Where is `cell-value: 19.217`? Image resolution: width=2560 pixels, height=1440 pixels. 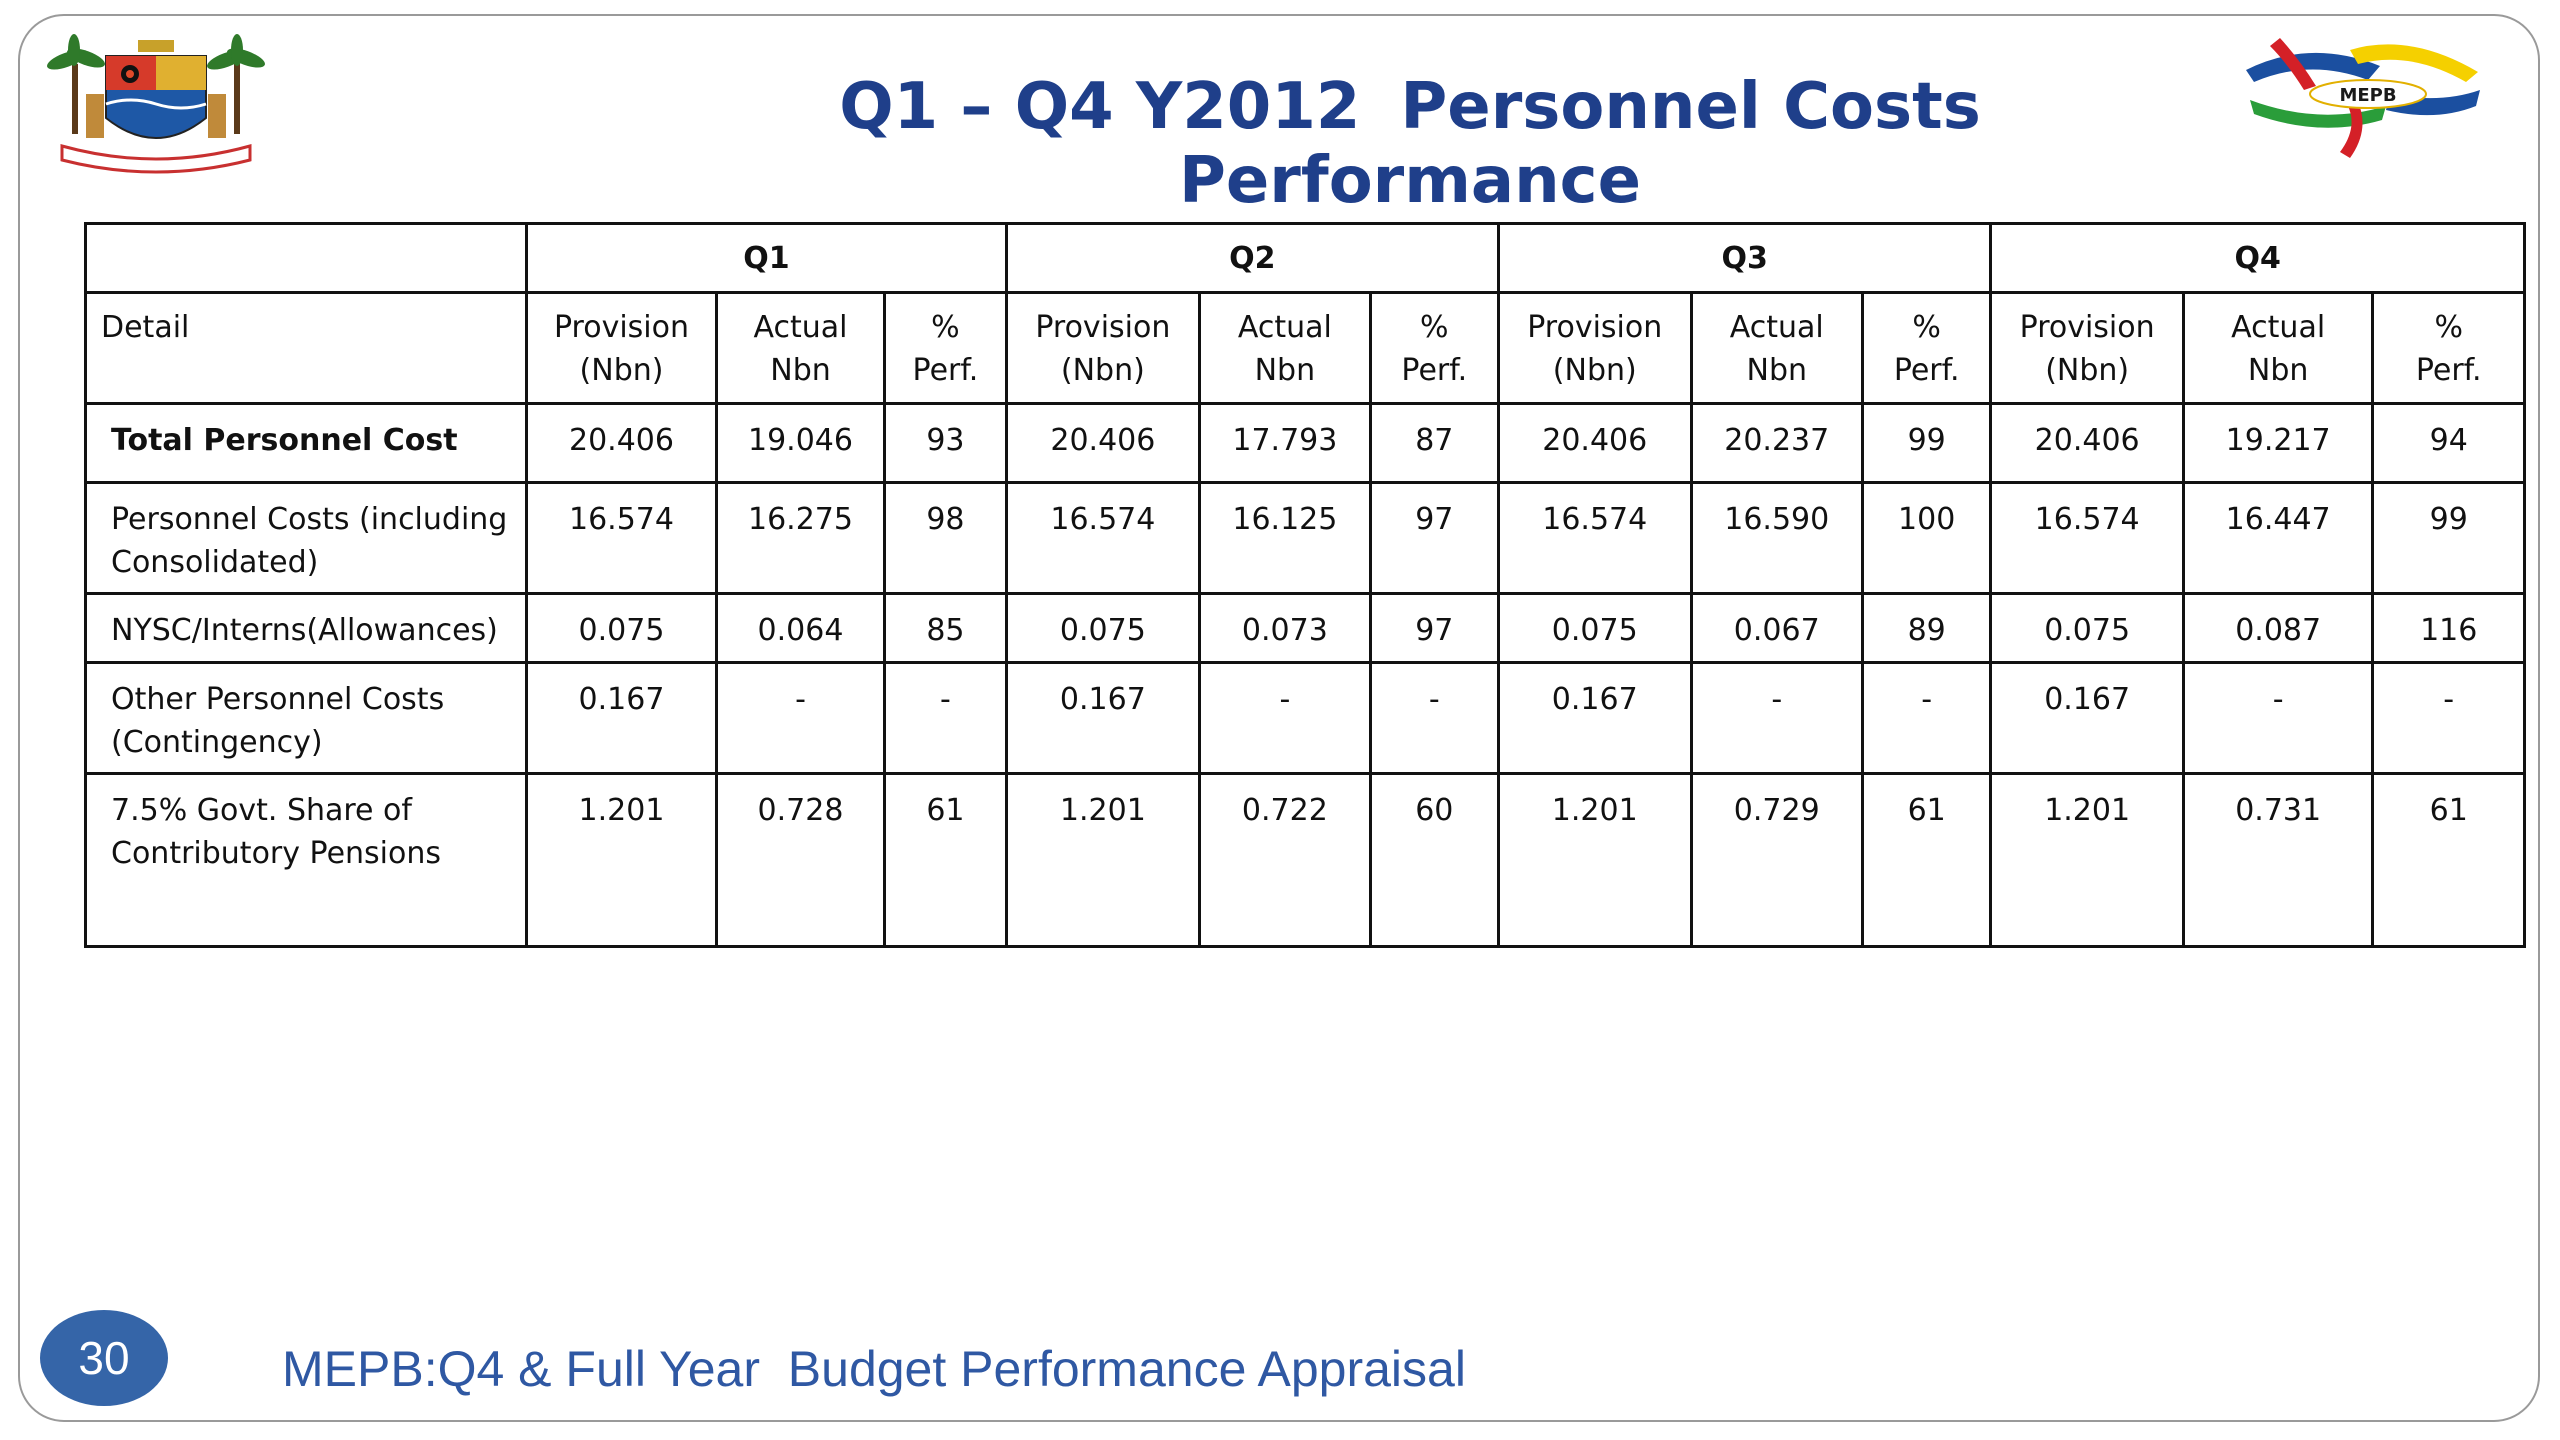 cell-value: 19.217 is located at coordinates (2278, 443).